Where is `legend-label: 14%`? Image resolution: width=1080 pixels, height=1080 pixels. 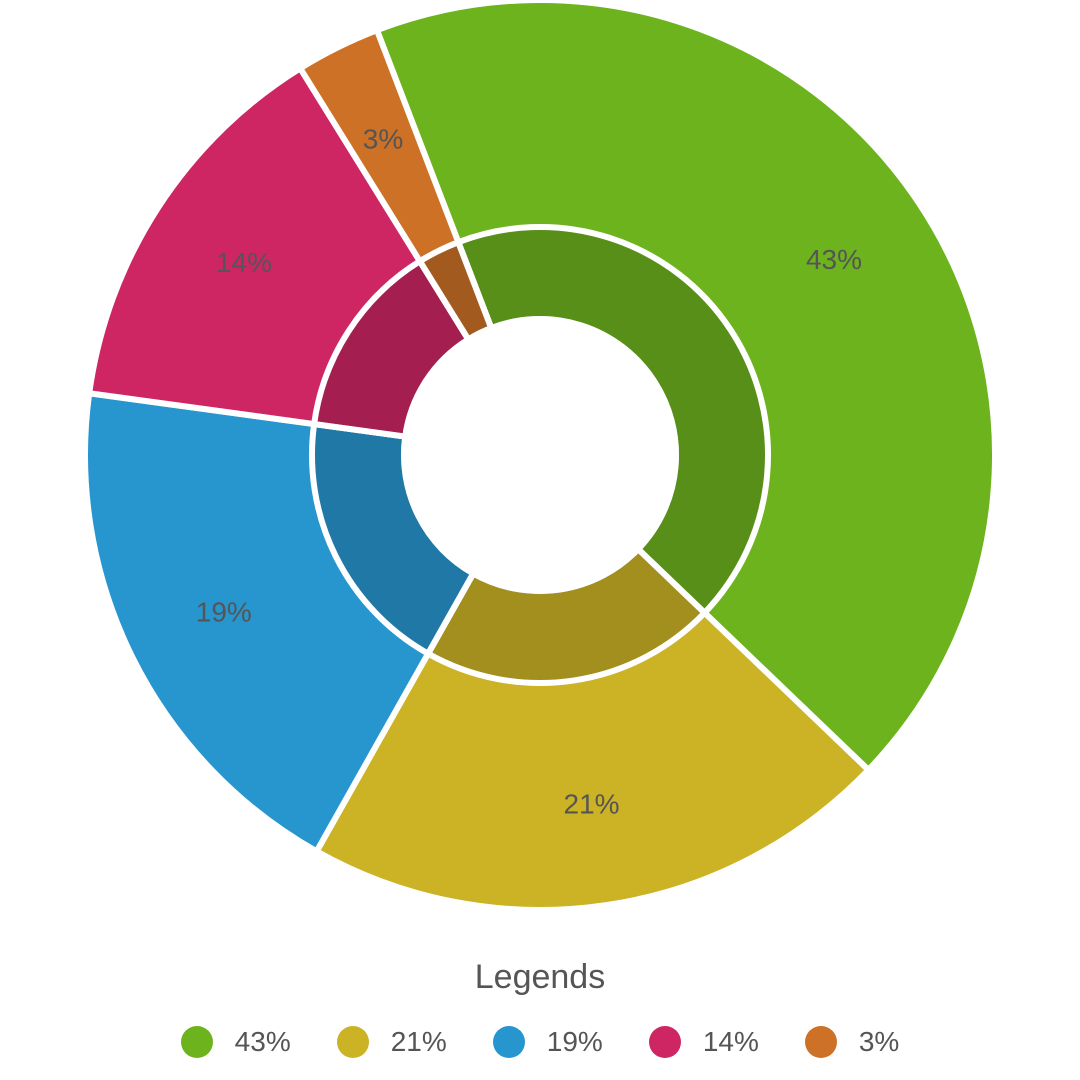
legend-label: 14% is located at coordinates (730, 1041).